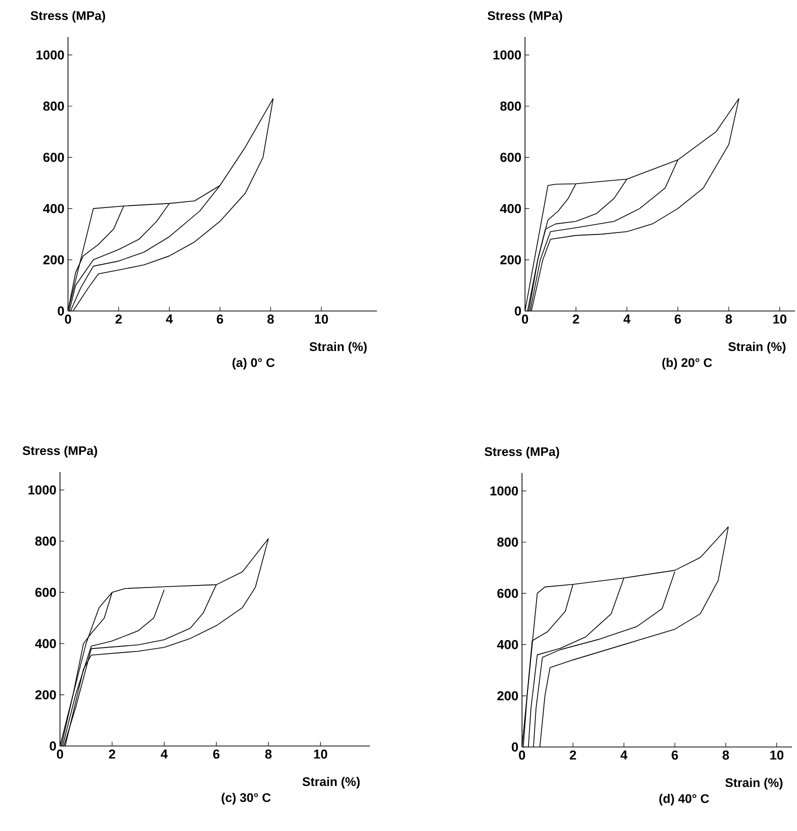 This screenshot has width=797, height=831. Describe the element at coordinates (687, 364) in the screenshot. I see `text: (b) 20° C` at that location.